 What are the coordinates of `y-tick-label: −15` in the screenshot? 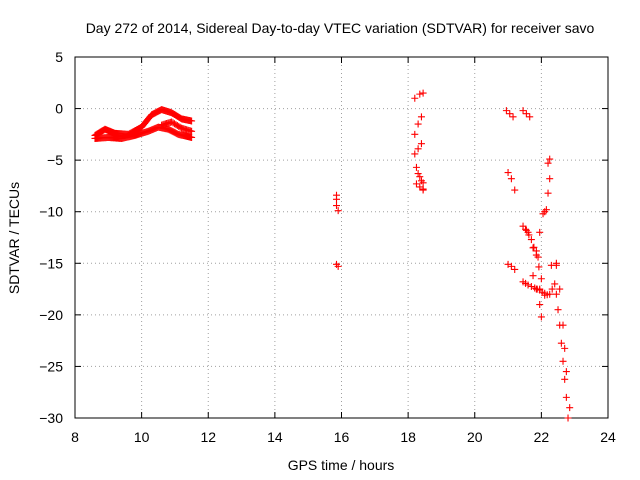 It's located at (51, 263).